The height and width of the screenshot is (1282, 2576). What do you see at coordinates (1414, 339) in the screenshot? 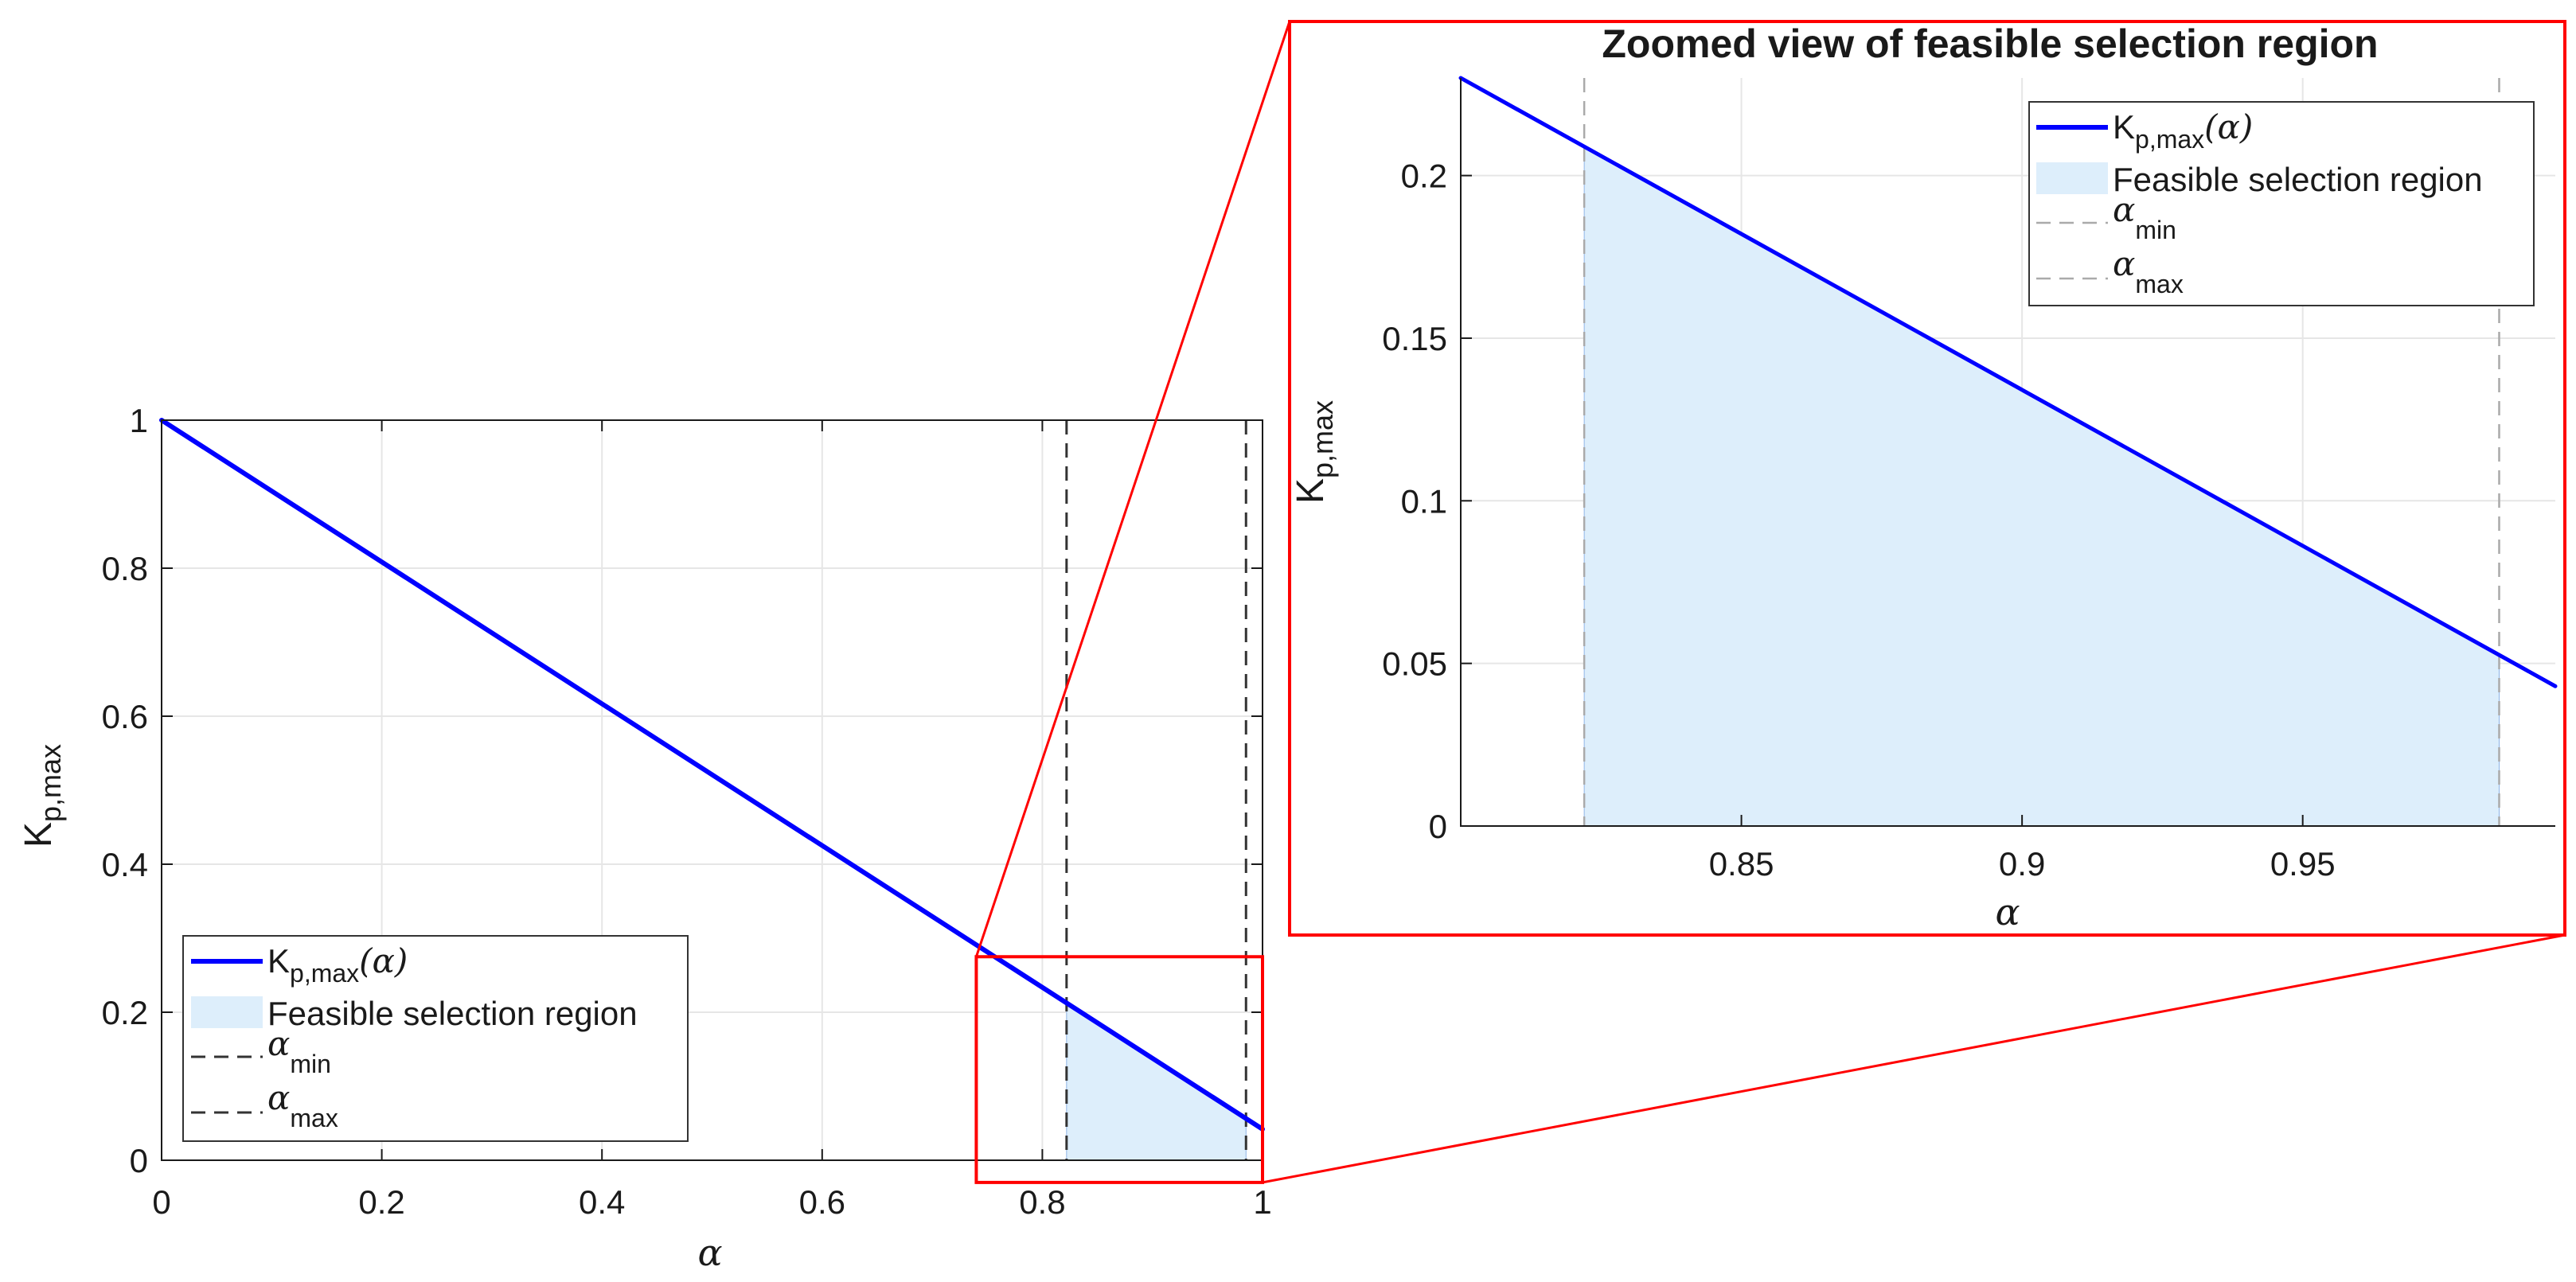
I see `inset-y-tick-label: 0.15` at bounding box center [1414, 339].